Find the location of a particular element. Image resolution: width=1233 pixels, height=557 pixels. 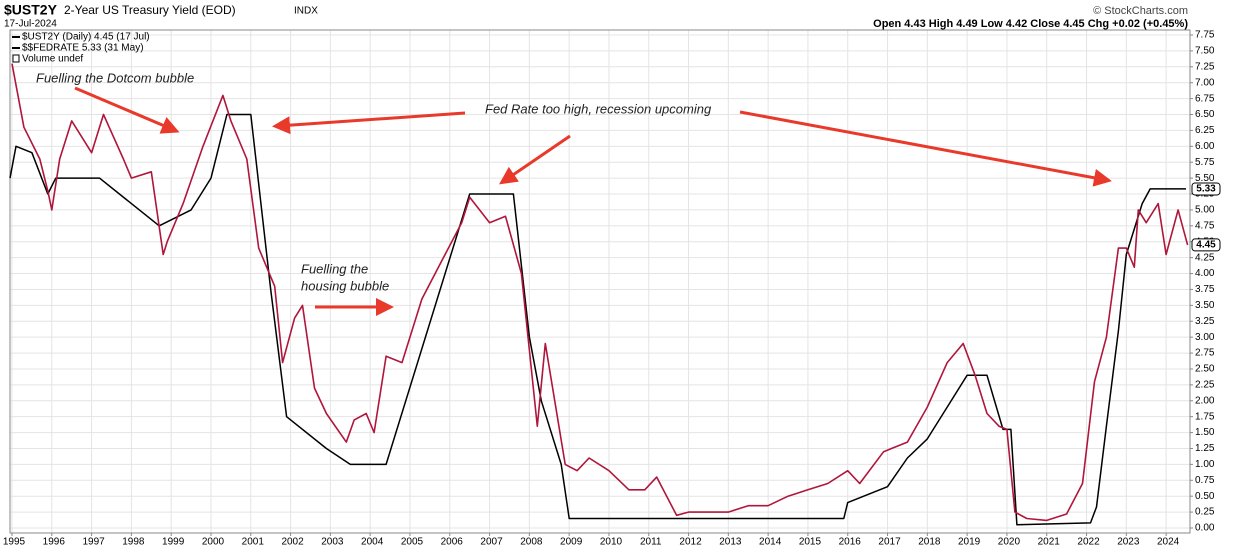

y-tick-label: 3.25 is located at coordinates (1205, 321).